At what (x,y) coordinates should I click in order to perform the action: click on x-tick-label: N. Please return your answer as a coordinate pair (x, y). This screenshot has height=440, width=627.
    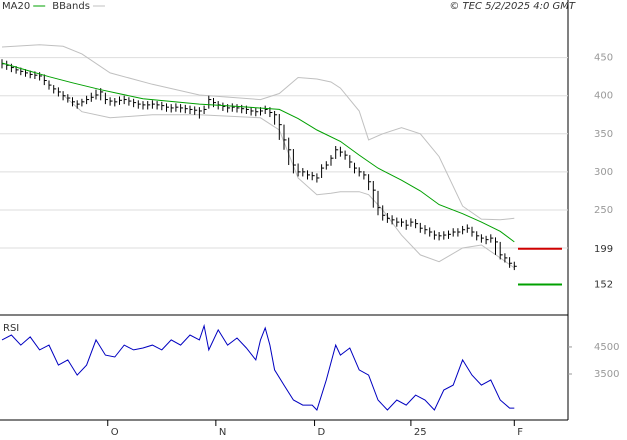
    Looking at the image, I should click on (222, 432).